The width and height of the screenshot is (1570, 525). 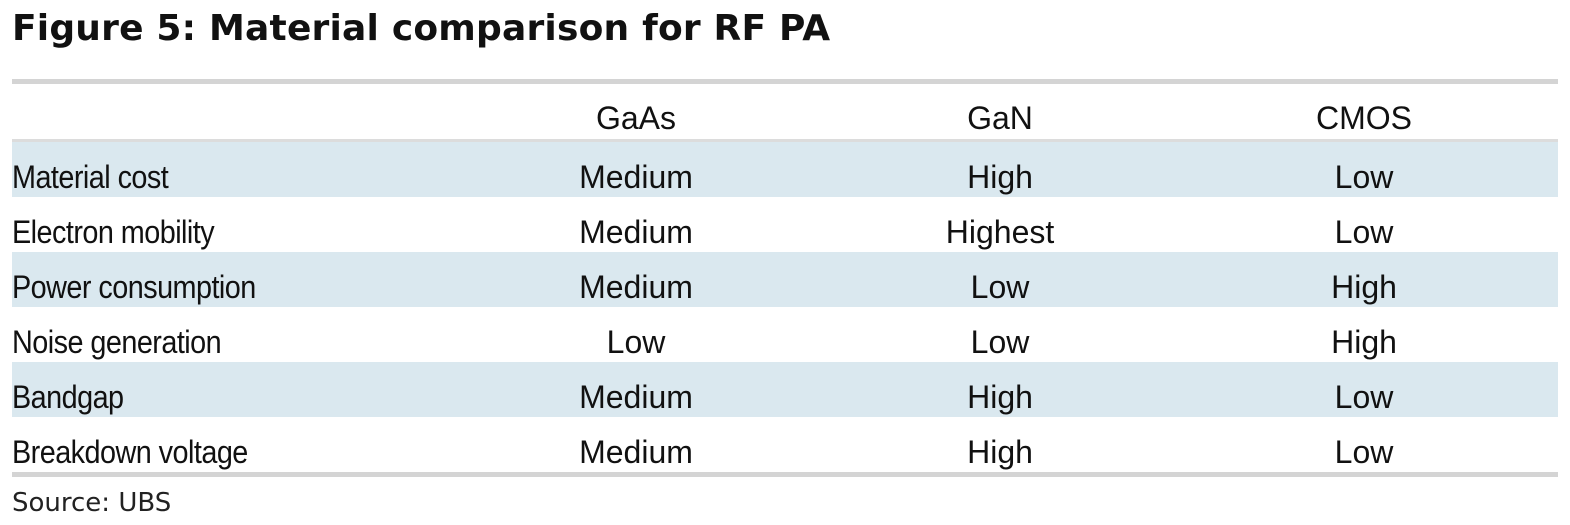 What do you see at coordinates (117, 341) in the screenshot?
I see `row-label: Noise generation` at bounding box center [117, 341].